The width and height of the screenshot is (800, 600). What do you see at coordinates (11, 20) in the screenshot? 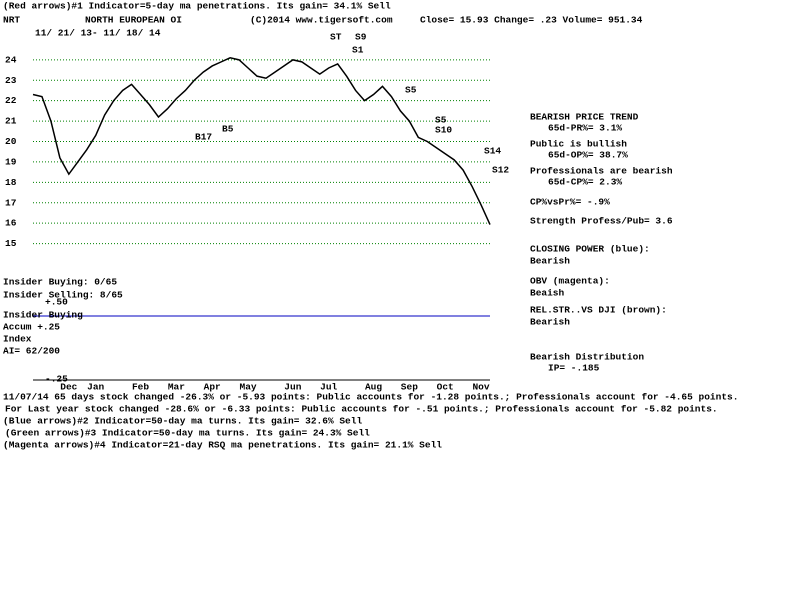
I see `annotation: NRT` at bounding box center [11, 20].